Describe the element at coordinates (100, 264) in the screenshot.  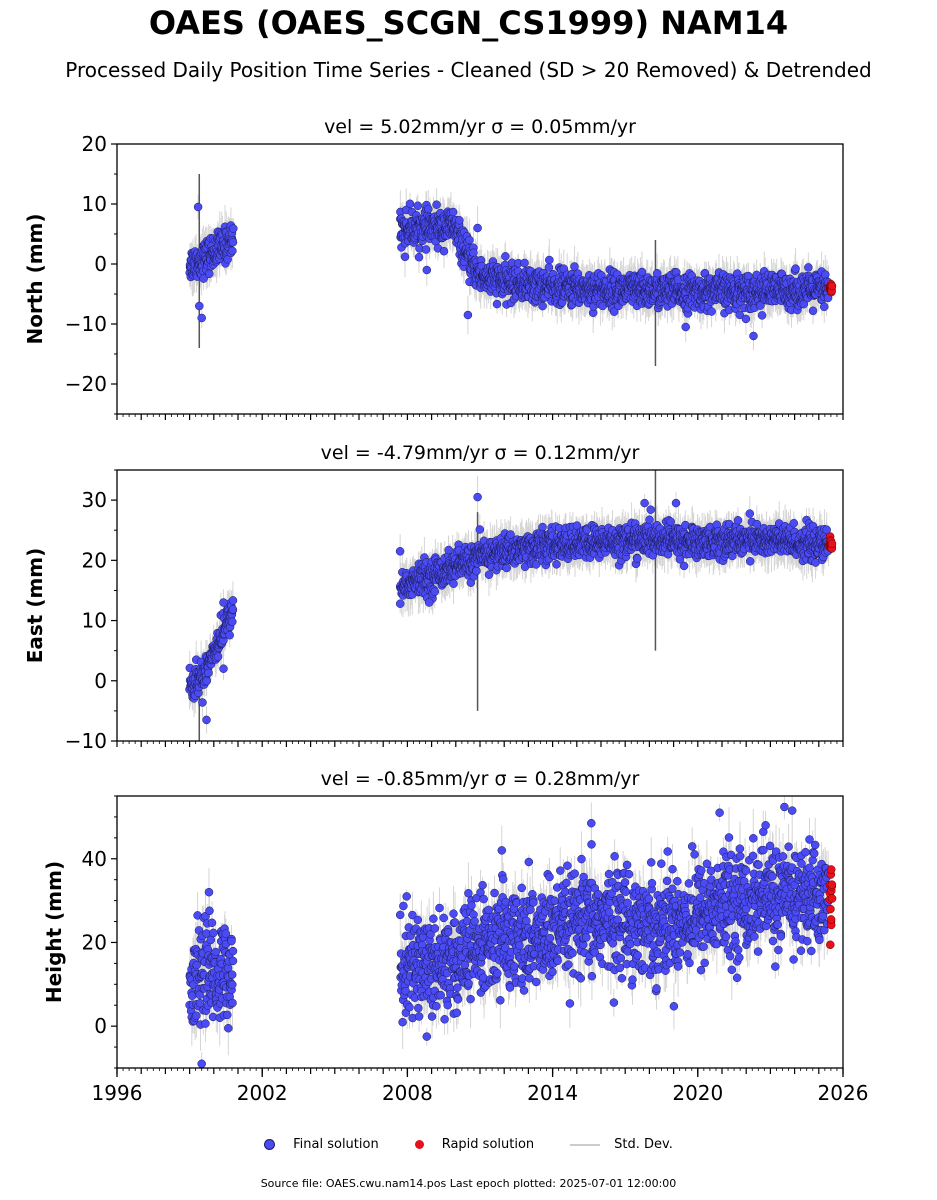
I see `y-tick-label: 0` at that location.